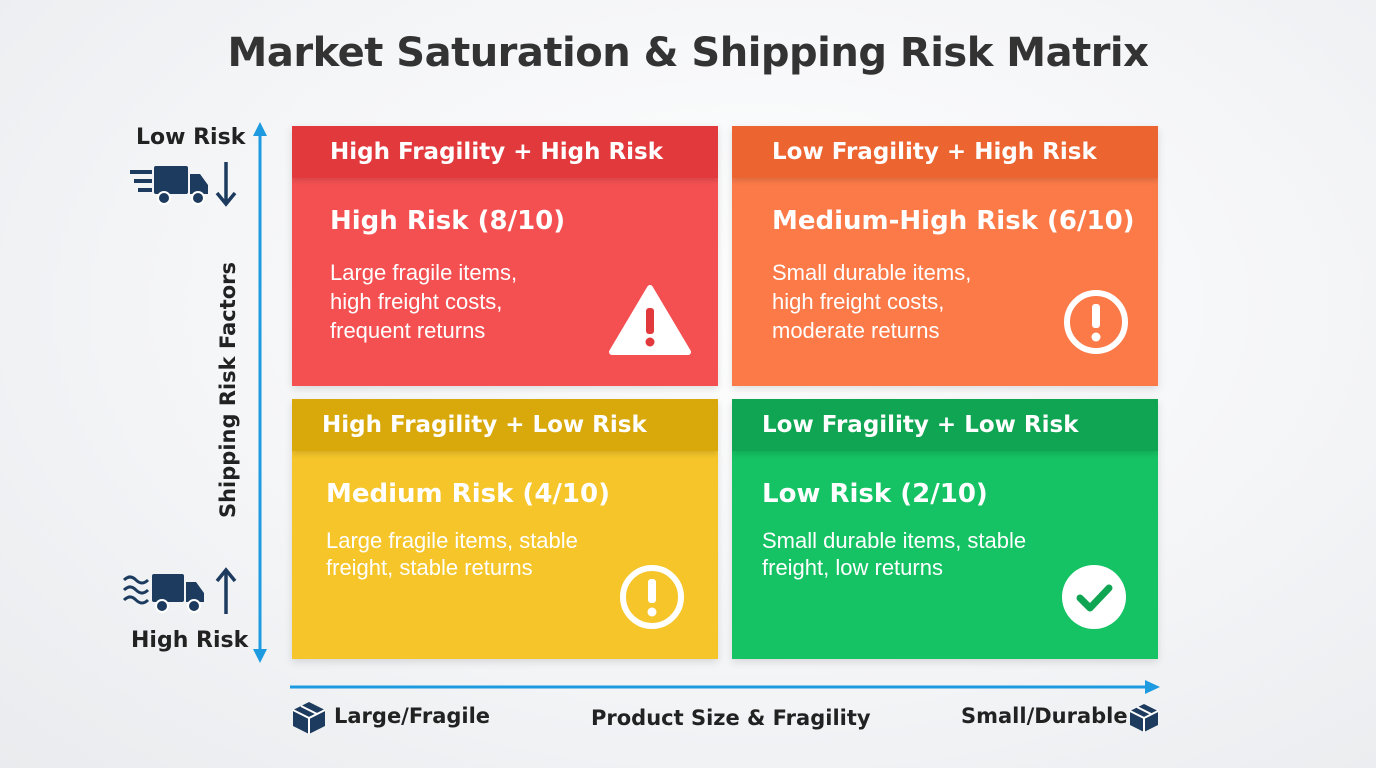 The width and height of the screenshot is (1376, 768). What do you see at coordinates (191, 137) in the screenshot?
I see `y-axis-top-label: Low Risk` at bounding box center [191, 137].